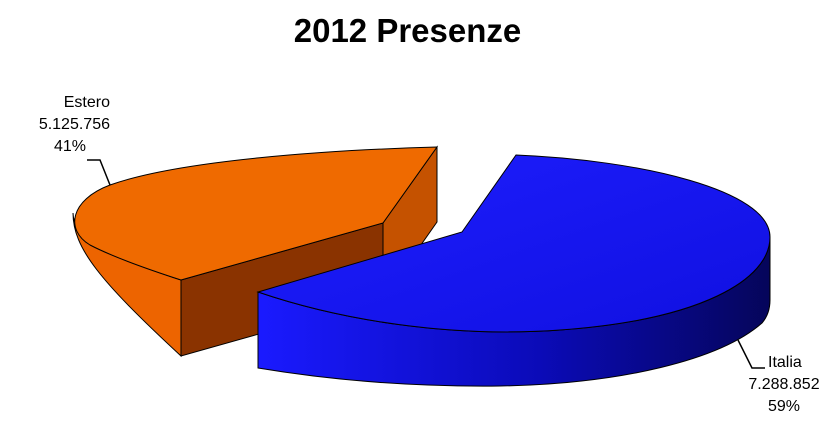 The height and width of the screenshot is (426, 839). I want to click on slice-label-estero-name: Estero, so click(86, 102).